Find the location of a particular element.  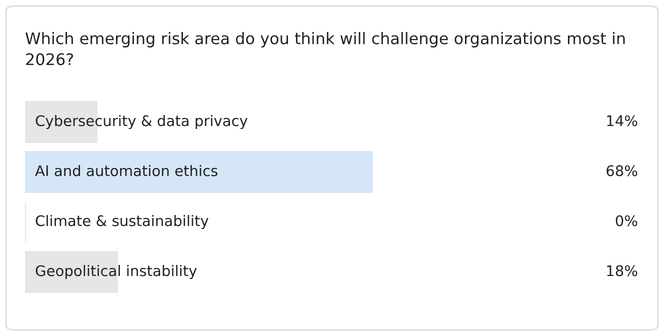

chart-title: Which emerging risk area do you think will challenge organizations most in 2026? is located at coordinates (325, 49).